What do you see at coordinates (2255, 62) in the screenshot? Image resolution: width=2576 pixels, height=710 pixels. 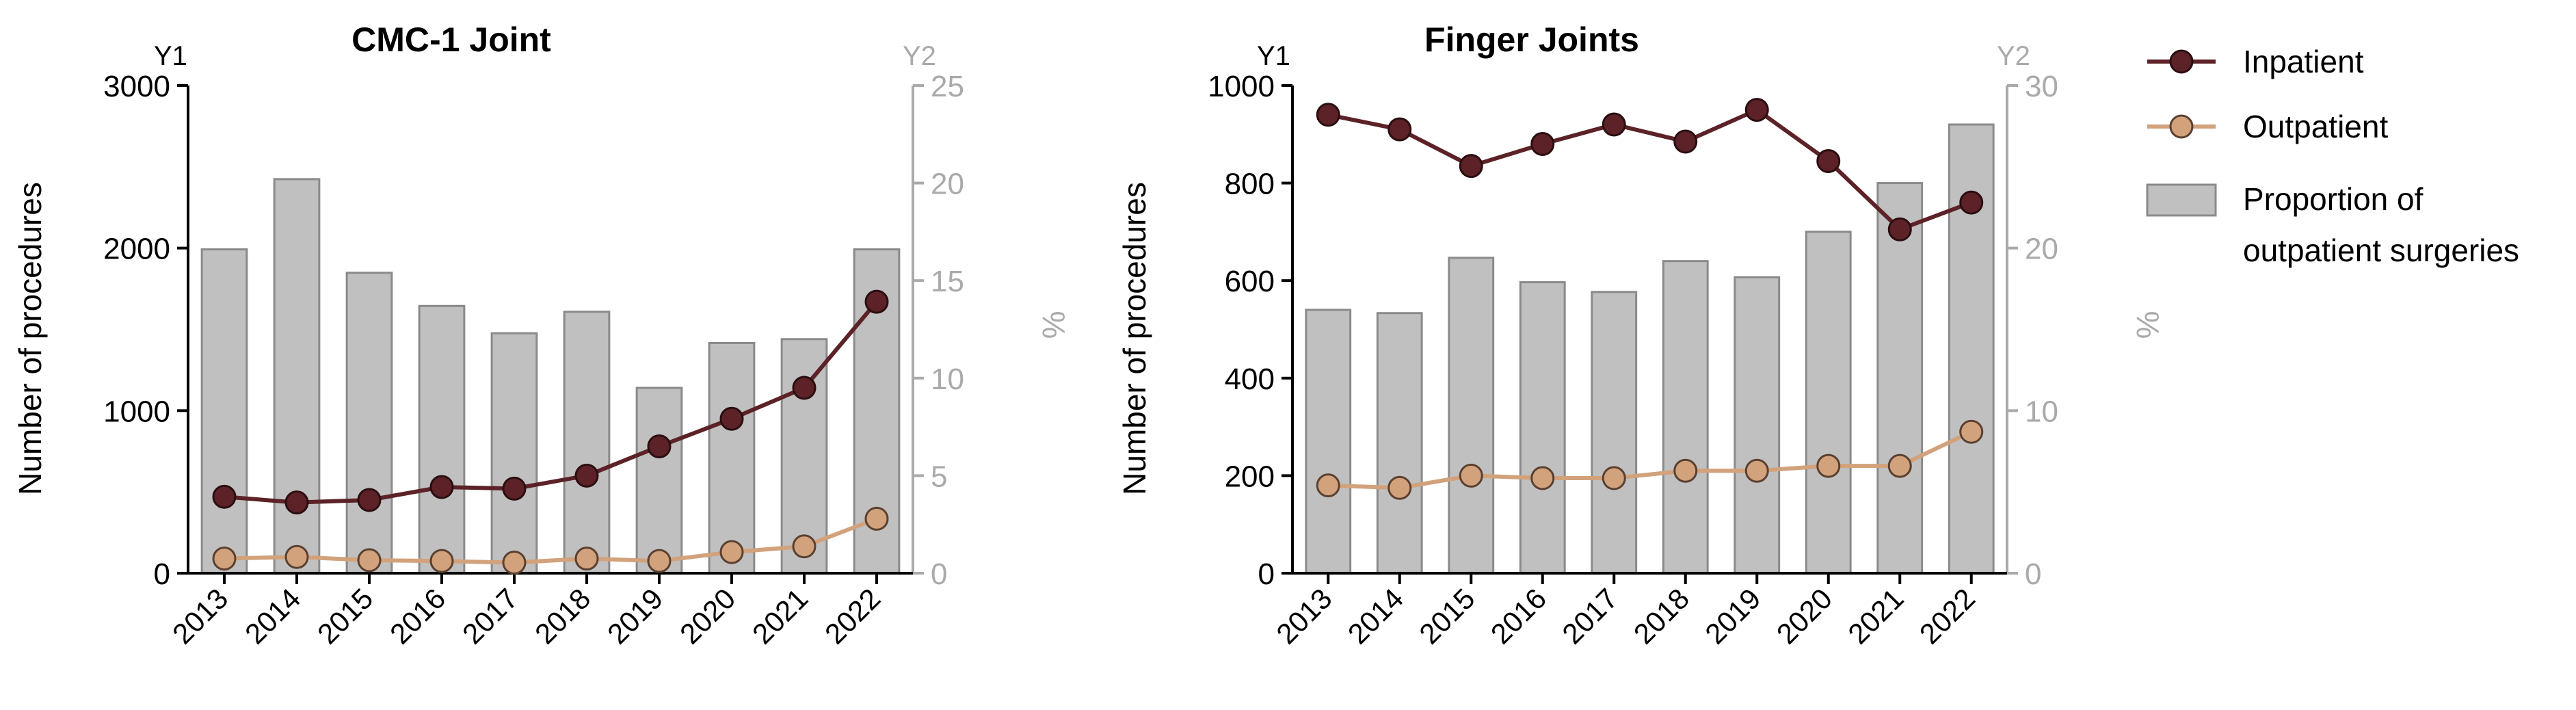 I see `legend-item-inpatient: Inpatient` at bounding box center [2255, 62].